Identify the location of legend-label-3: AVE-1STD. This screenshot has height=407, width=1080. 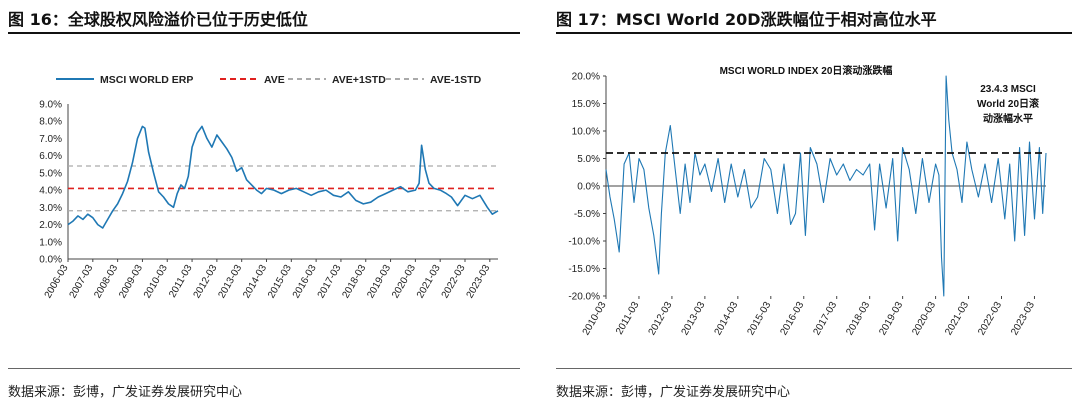
(456, 80).